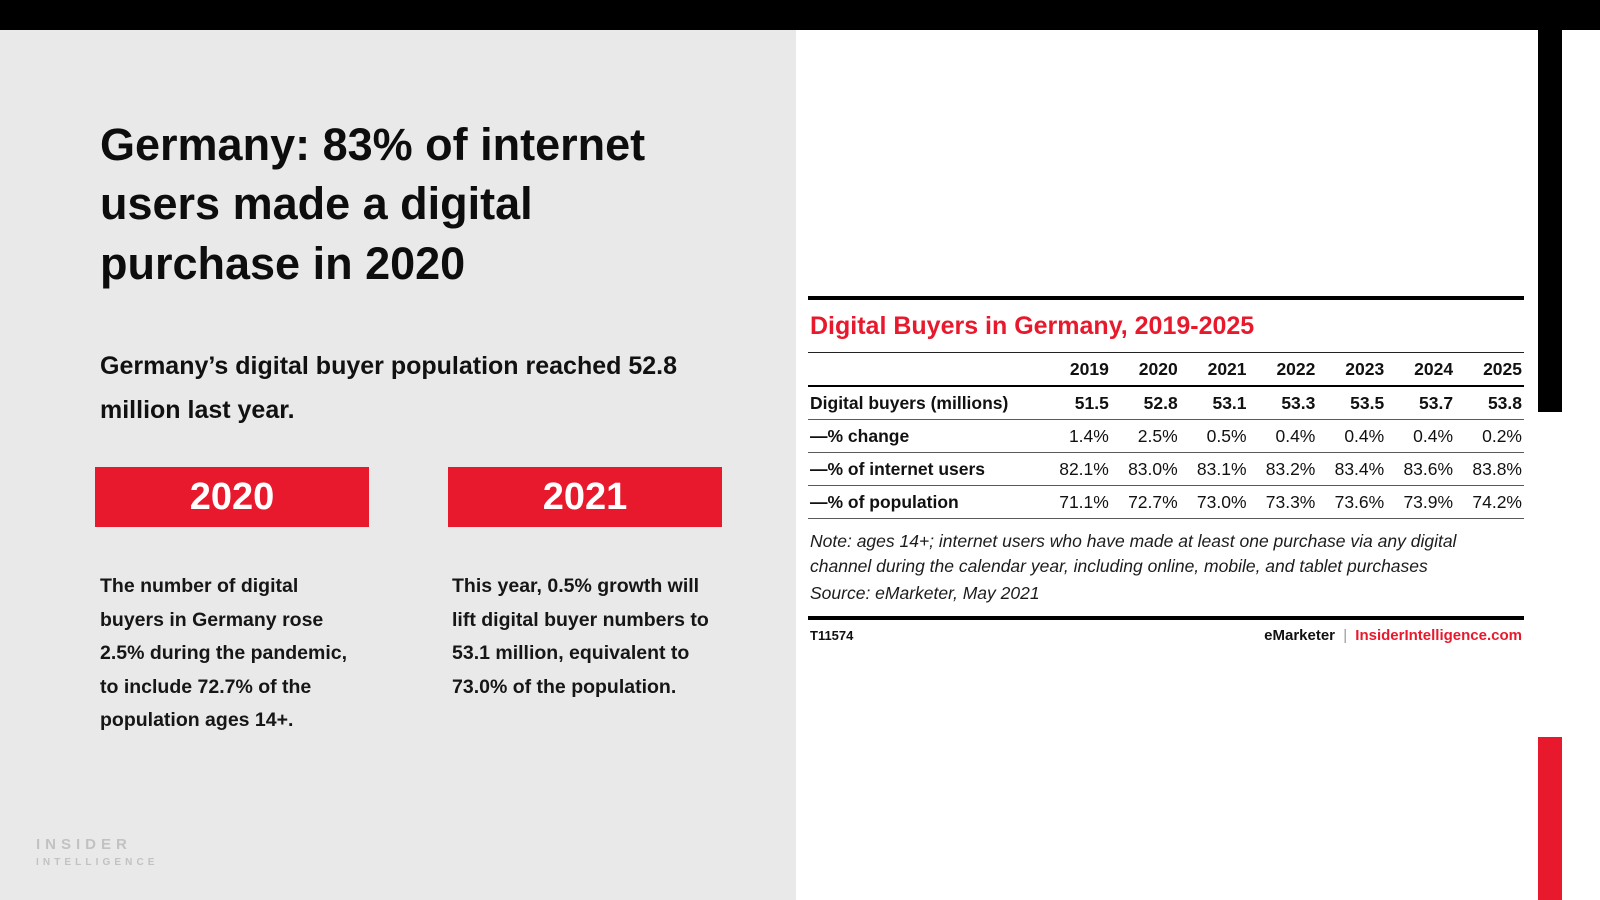 Image resolution: width=1600 pixels, height=900 pixels. What do you see at coordinates (1497, 469) in the screenshot?
I see `table-value-cell: 83.8%` at bounding box center [1497, 469].